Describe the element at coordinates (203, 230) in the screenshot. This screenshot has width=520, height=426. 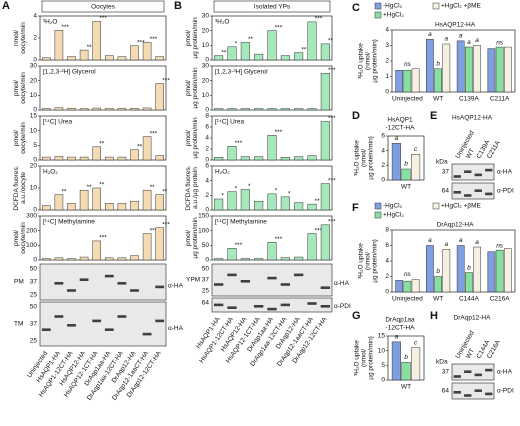
I see `y-tick-label: 100` at that location.